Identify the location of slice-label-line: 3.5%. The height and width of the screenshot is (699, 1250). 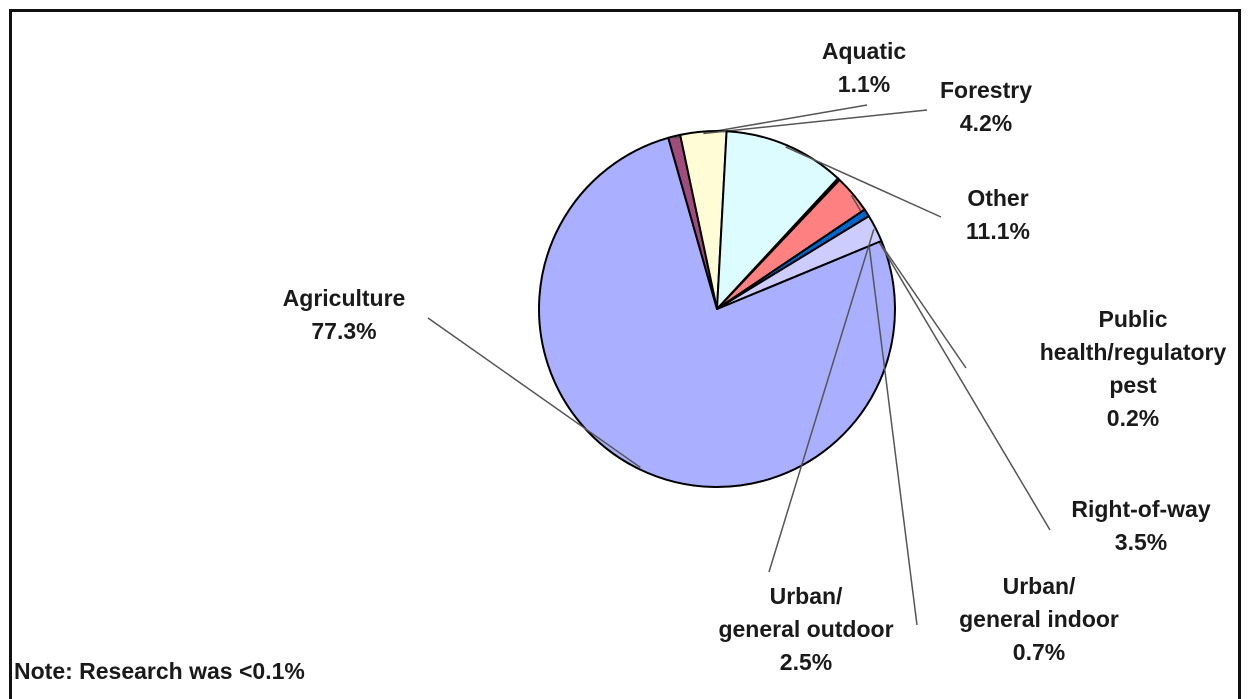
(1141, 542).